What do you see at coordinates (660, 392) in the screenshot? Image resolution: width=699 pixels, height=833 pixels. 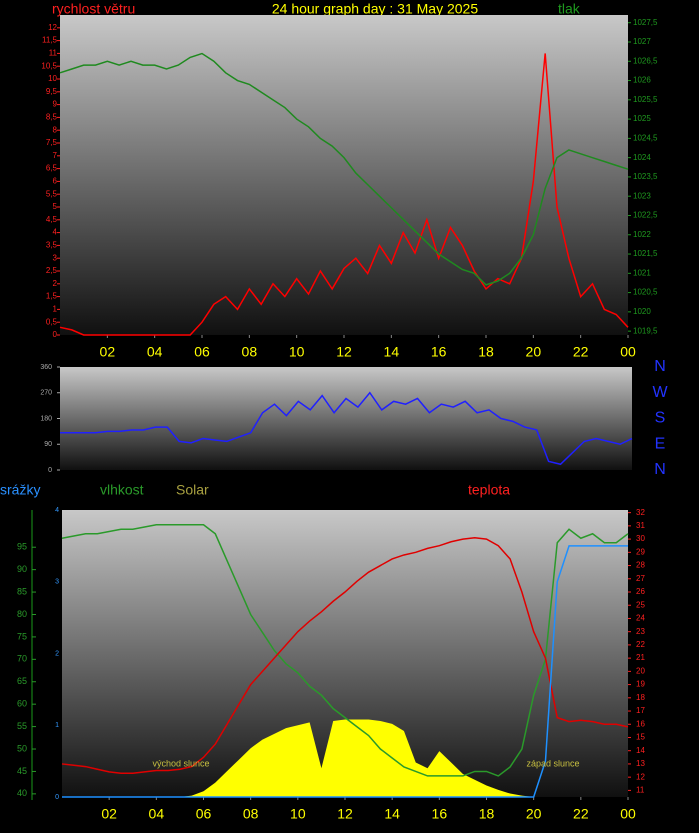 I see `y2-tick-label: W` at bounding box center [660, 392].